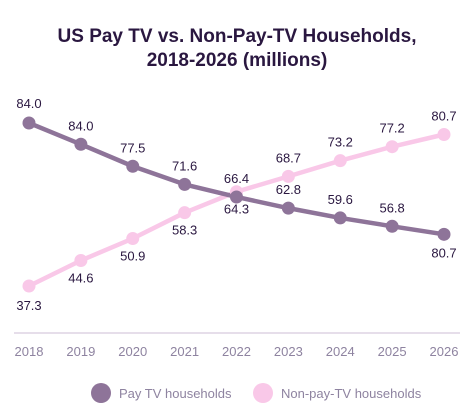  What do you see at coordinates (184, 230) in the screenshot?
I see `data-label-non-pay-tv: 58.3` at bounding box center [184, 230].